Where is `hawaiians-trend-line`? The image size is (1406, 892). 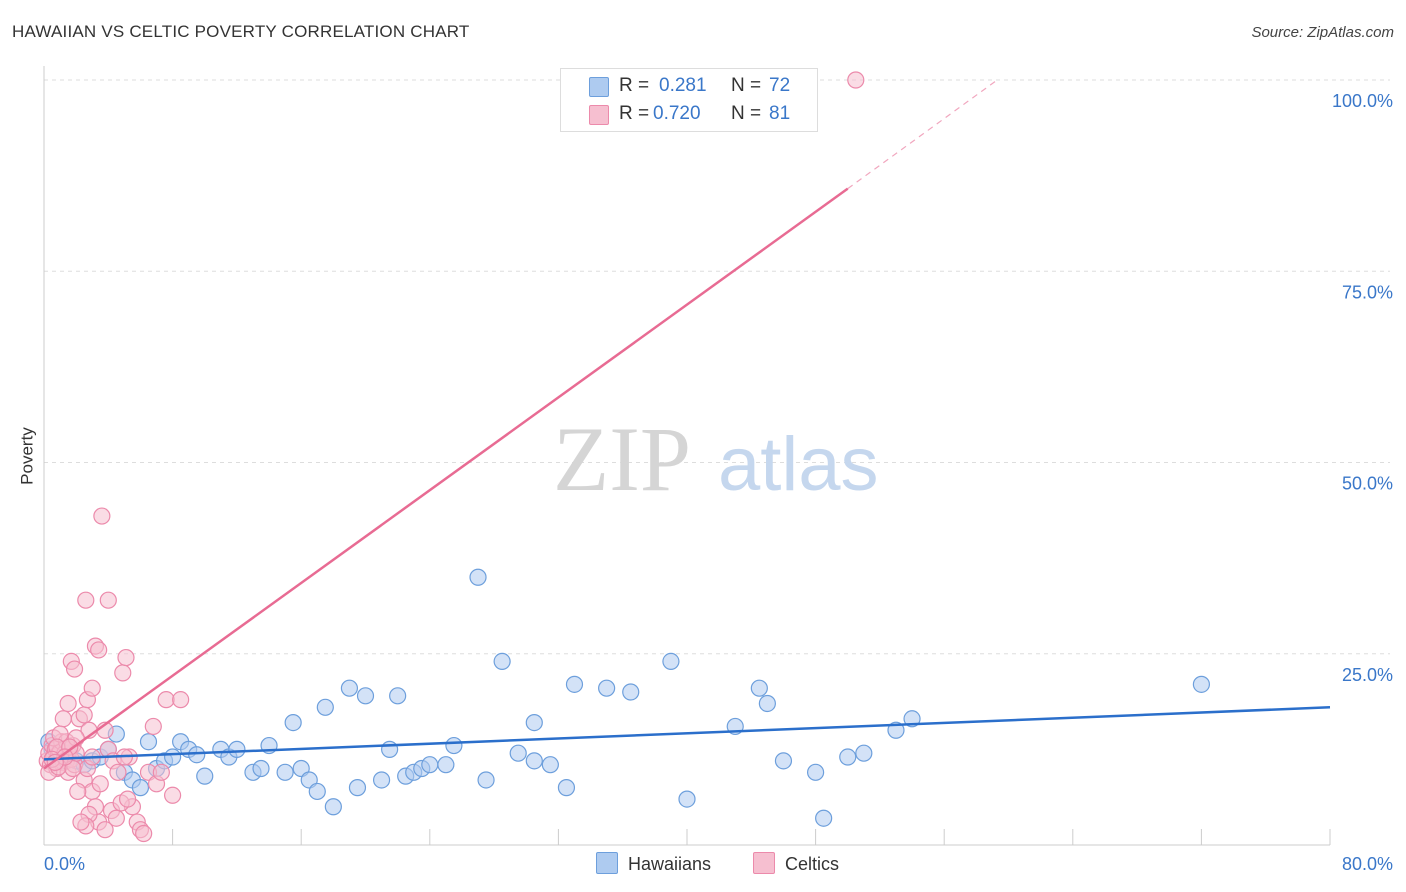
hawaiians-trend-line is located at coordinates (687, 733).